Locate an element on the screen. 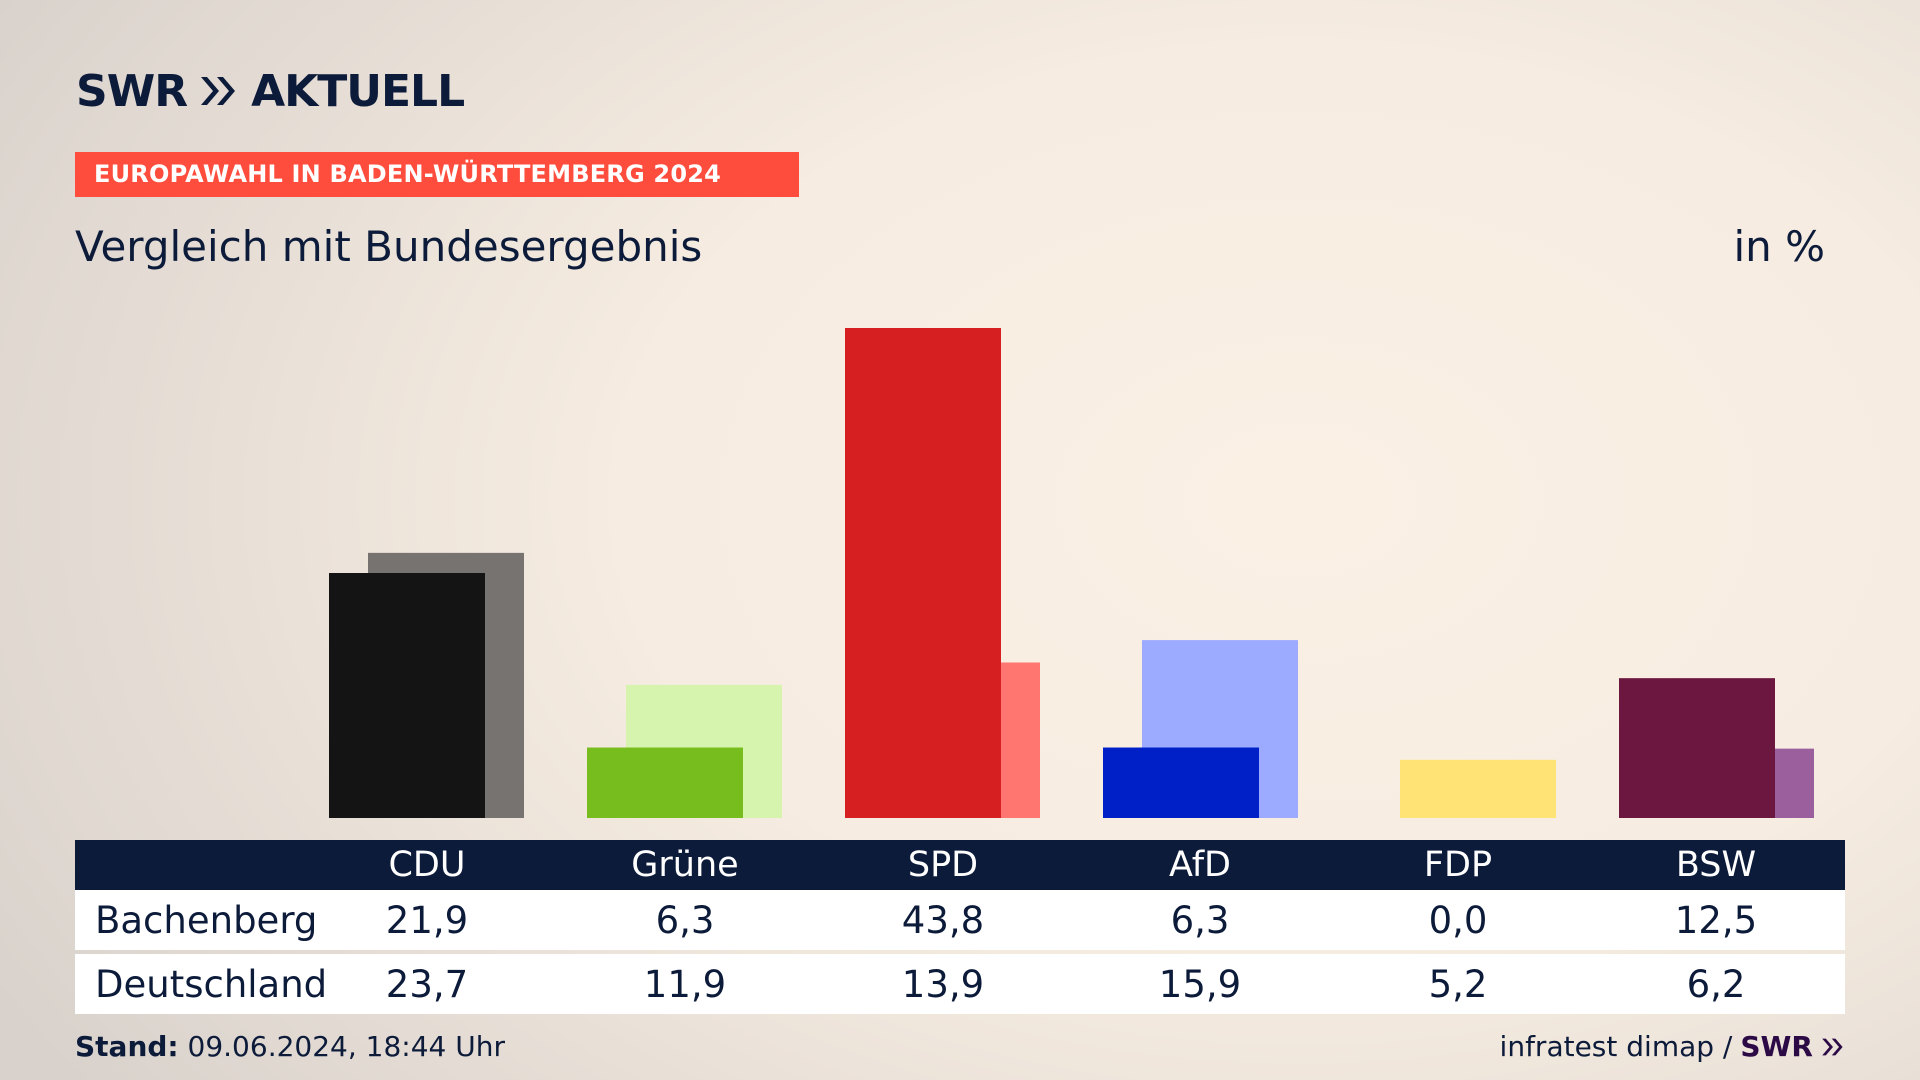 This screenshot has height=1080, width=1920. row-label: Bachenberg is located at coordinates (206, 920).